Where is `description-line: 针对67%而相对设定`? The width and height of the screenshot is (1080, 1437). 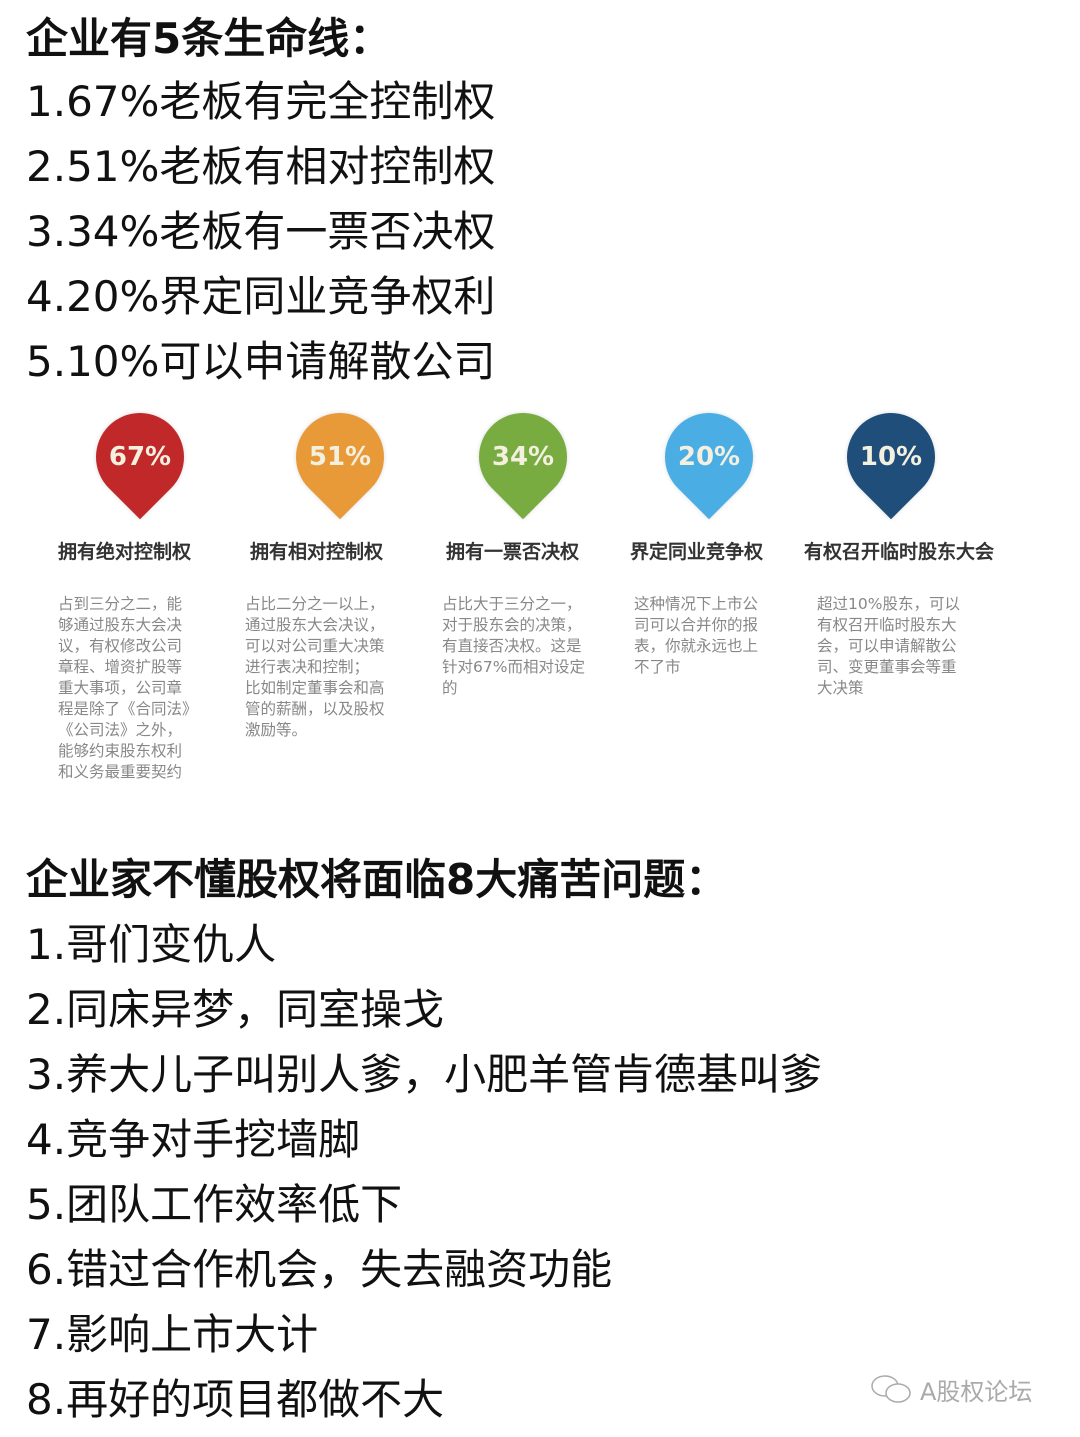
description-line: 针对67%而相对设定 is located at coordinates (513, 667).